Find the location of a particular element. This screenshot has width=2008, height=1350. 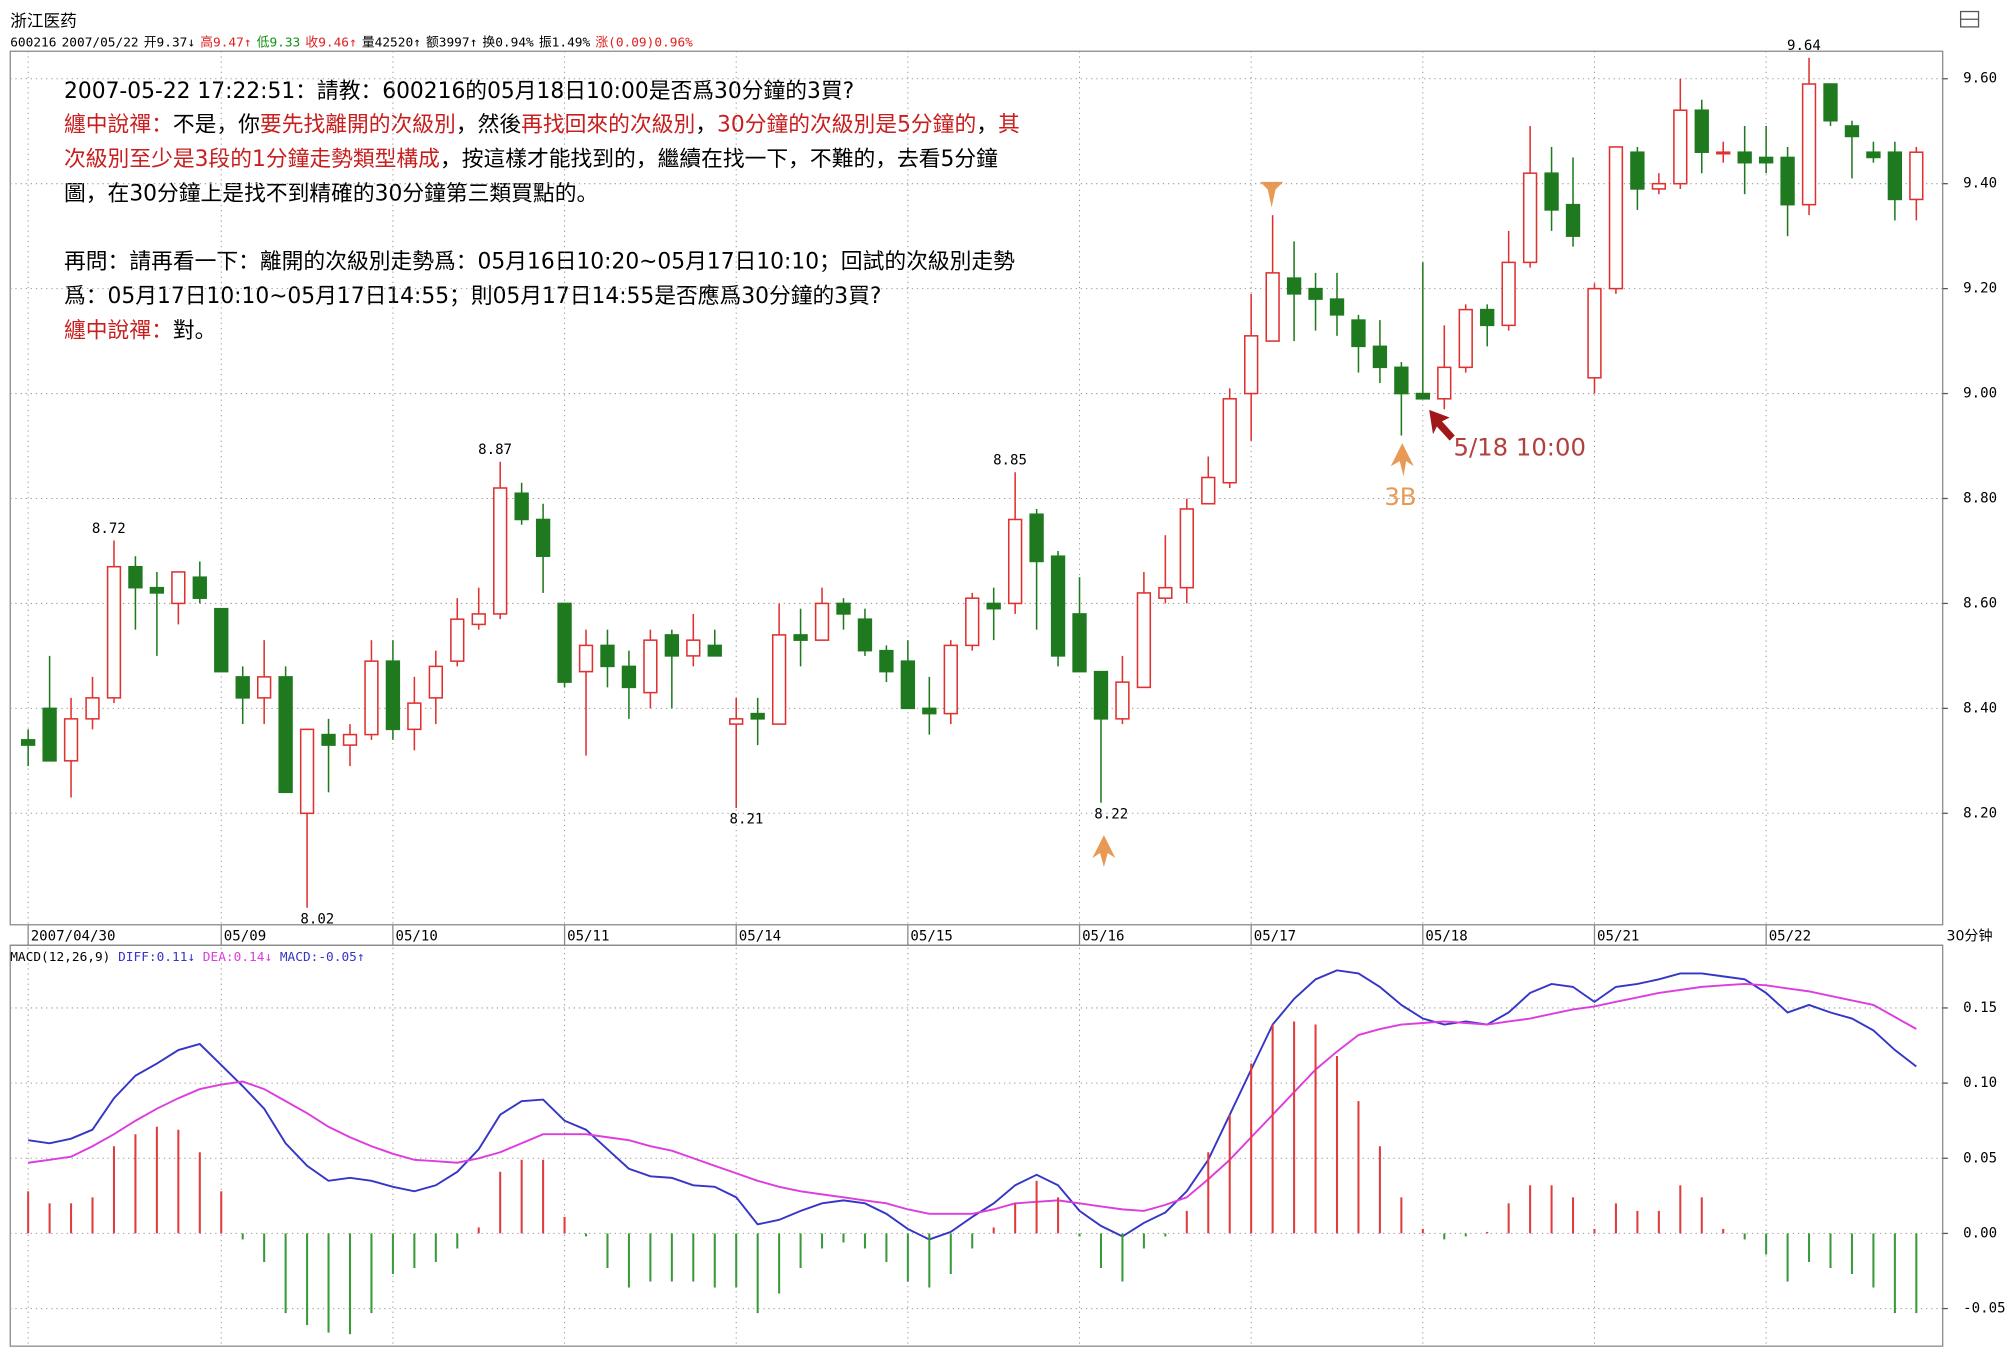

high-label: 8.87 is located at coordinates (495, 450).